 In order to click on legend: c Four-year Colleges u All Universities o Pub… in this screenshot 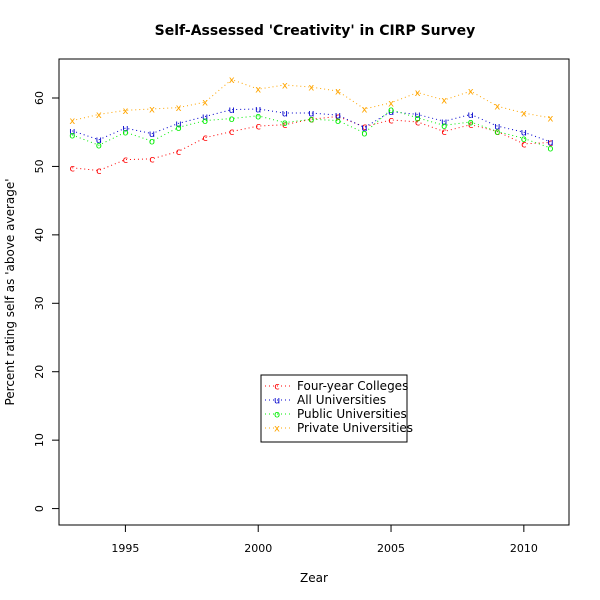, I will do `click(336, 408)`.